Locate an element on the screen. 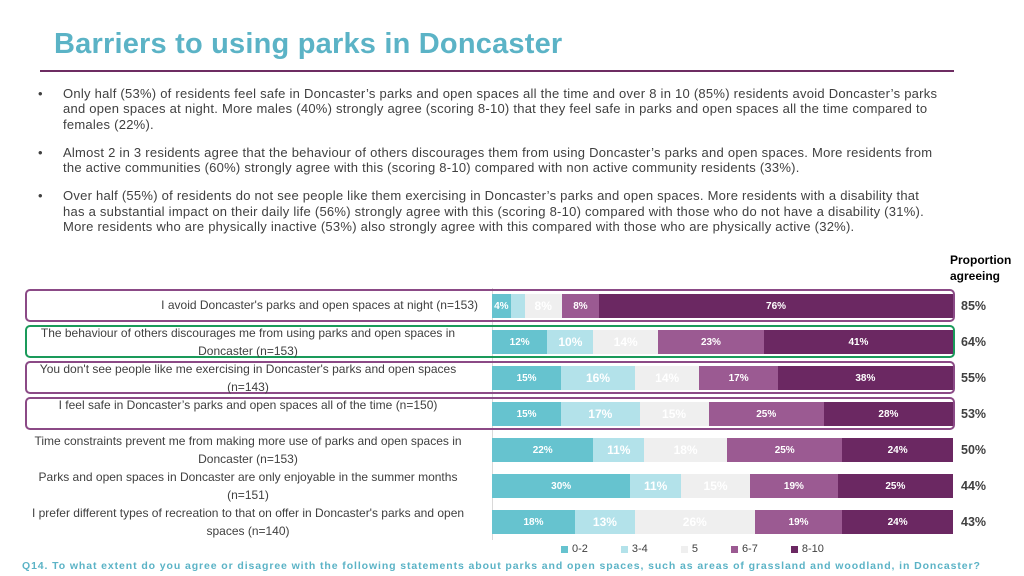  bar-segment-0-2: 12% is located at coordinates (520, 342).